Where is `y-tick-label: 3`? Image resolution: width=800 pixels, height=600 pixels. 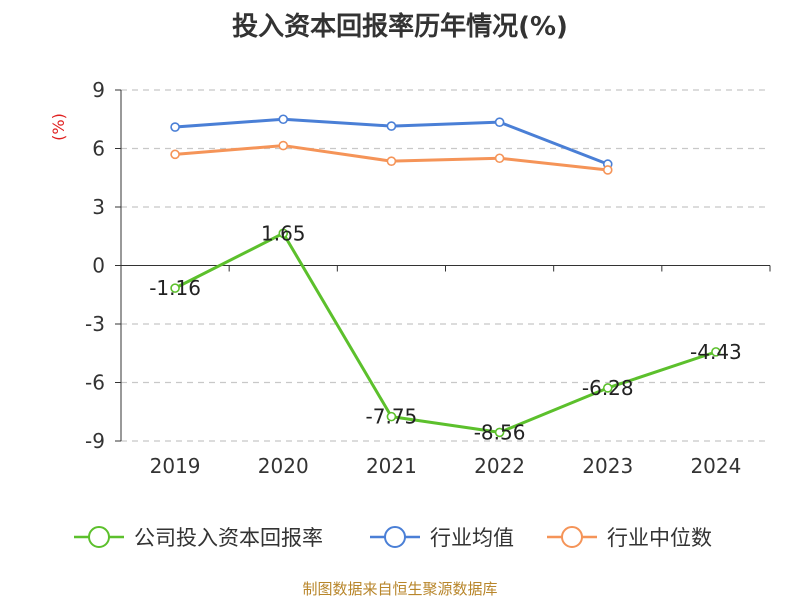
y-tick-label: 3 is located at coordinates (98, 207).